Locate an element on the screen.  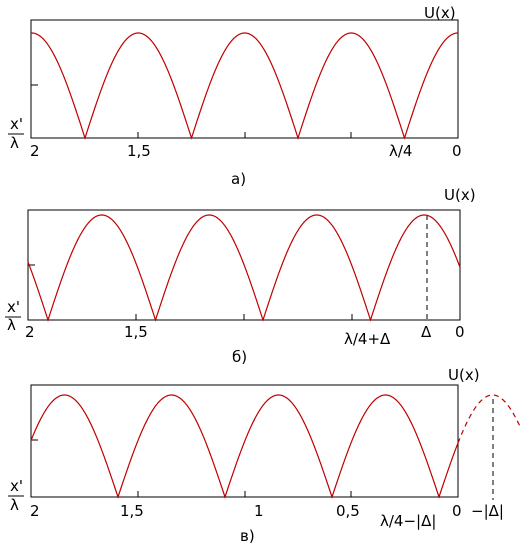
tick-label: 0,5 is located at coordinates (348, 511).